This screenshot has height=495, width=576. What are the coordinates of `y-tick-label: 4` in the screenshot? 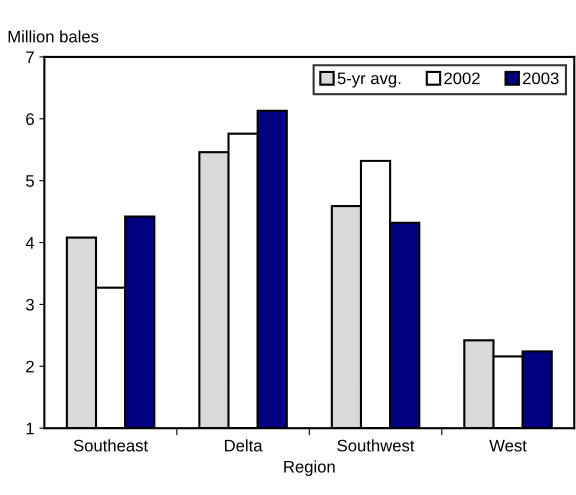 It's located at (30, 243).